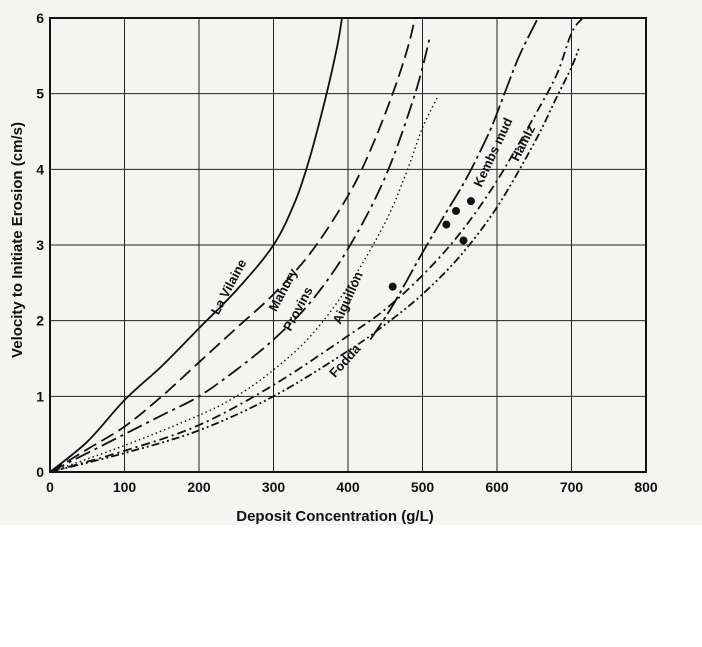 This screenshot has height=647, width=702. Describe the element at coordinates (199, 487) in the screenshot. I see `x-tick-label: 200` at that location.